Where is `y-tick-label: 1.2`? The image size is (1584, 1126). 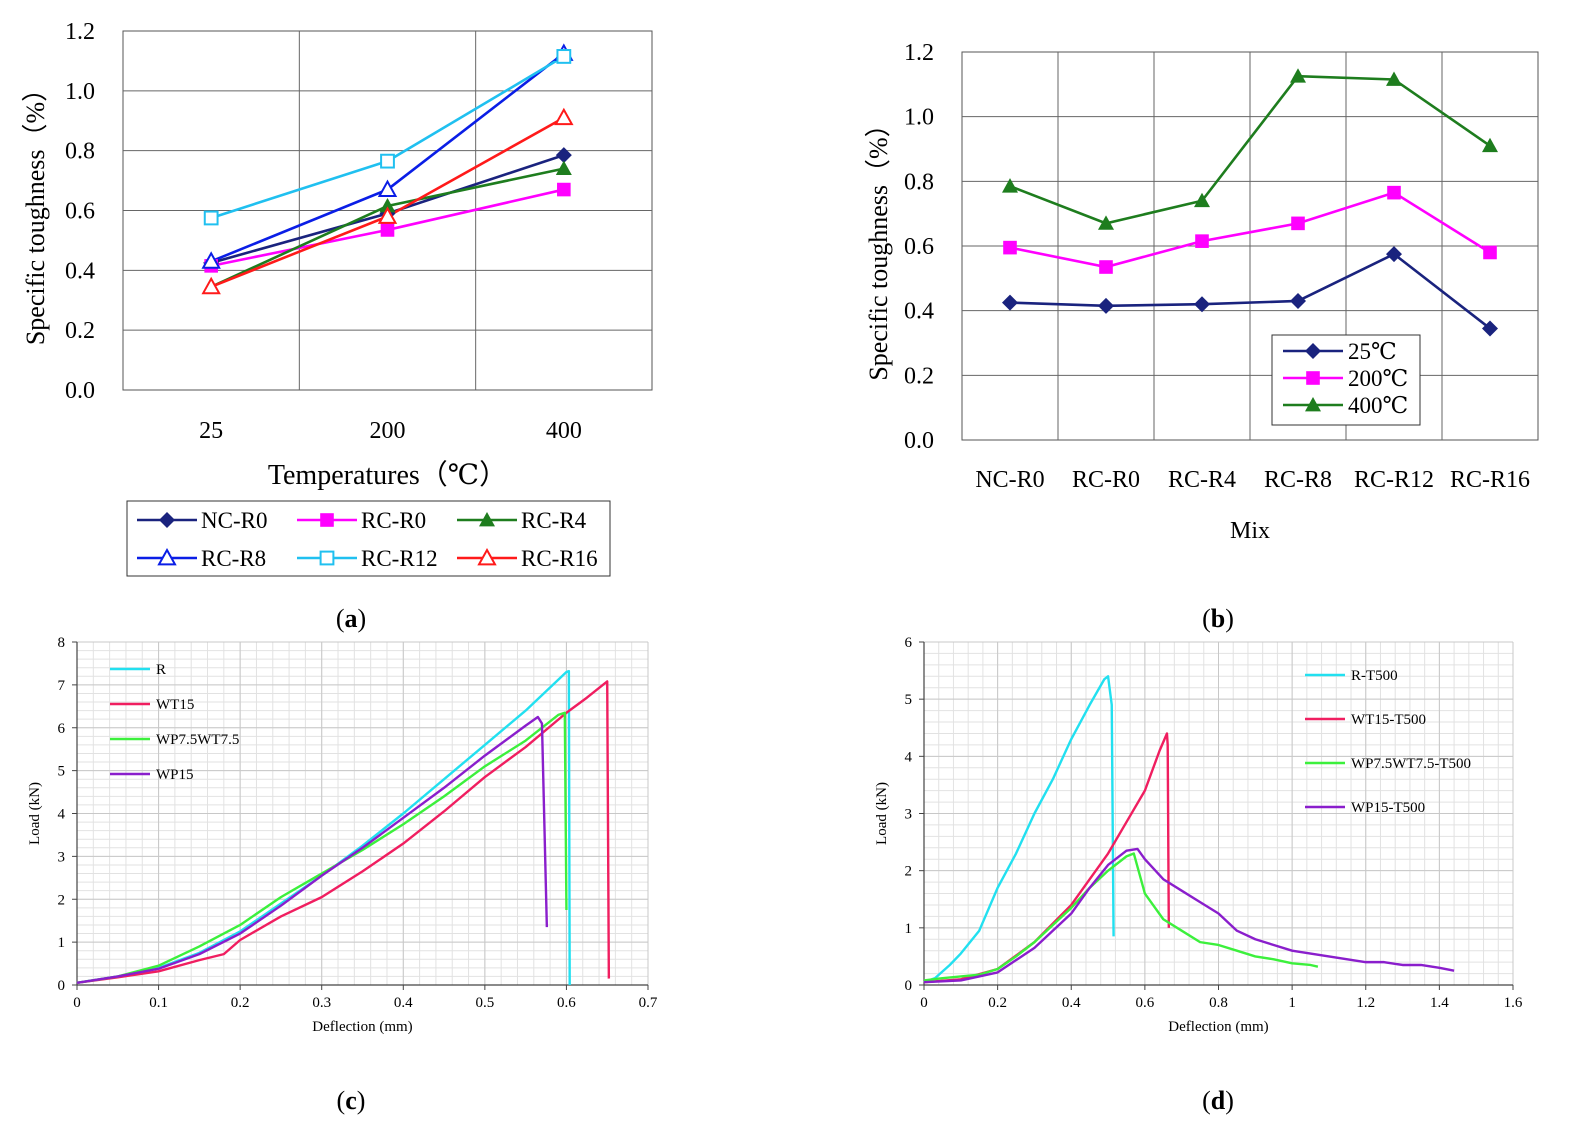
y-tick-label: 1.2 is located at coordinates (919, 53).